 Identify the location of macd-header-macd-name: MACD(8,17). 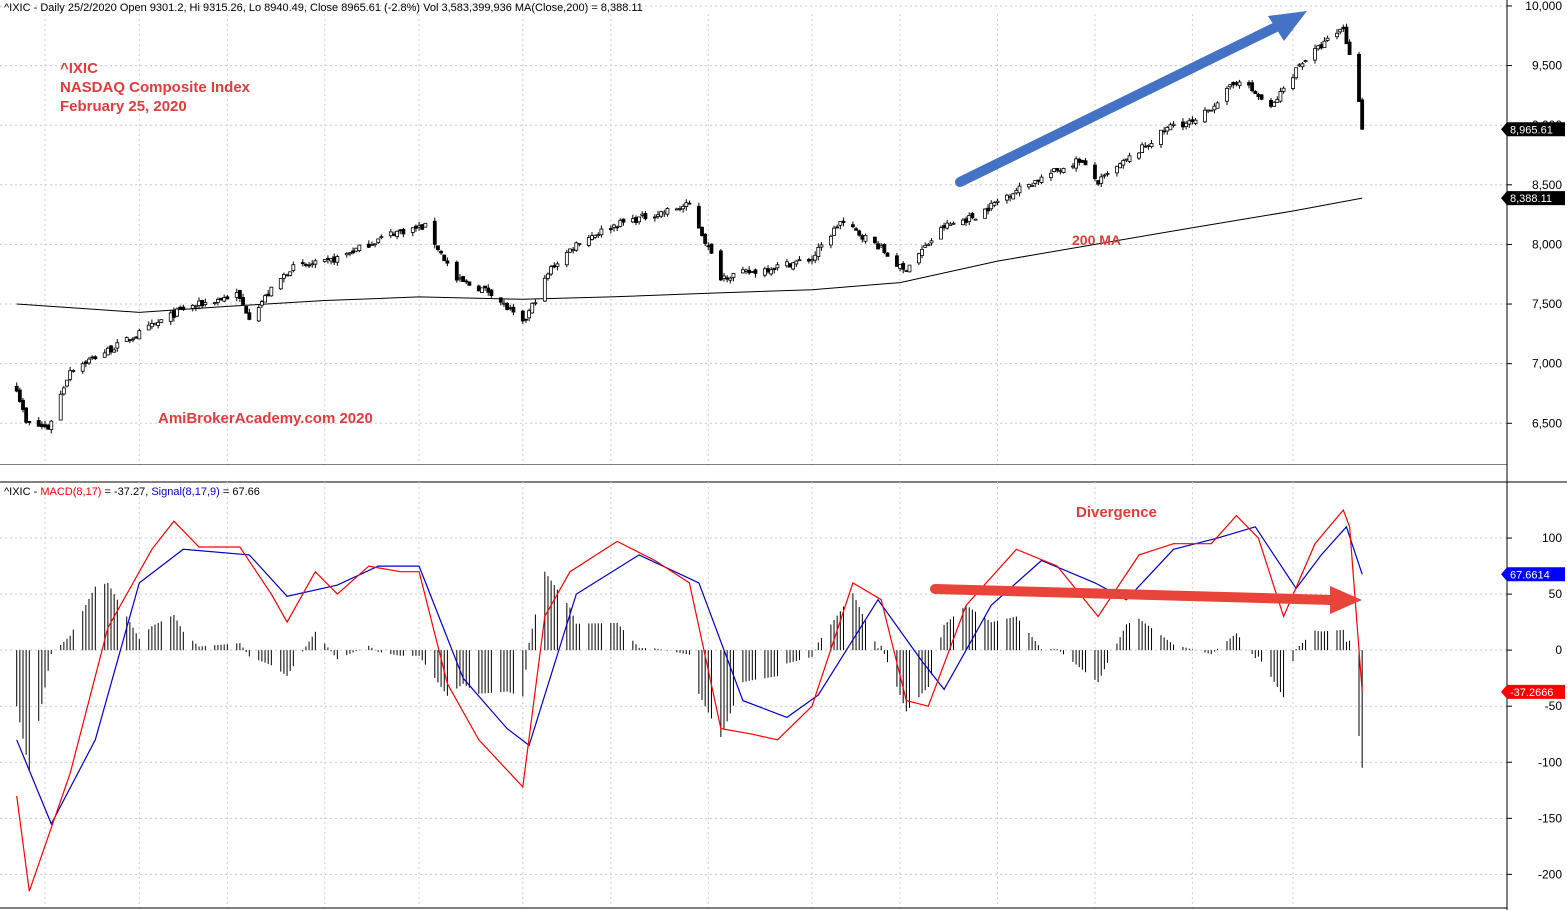
(70, 492).